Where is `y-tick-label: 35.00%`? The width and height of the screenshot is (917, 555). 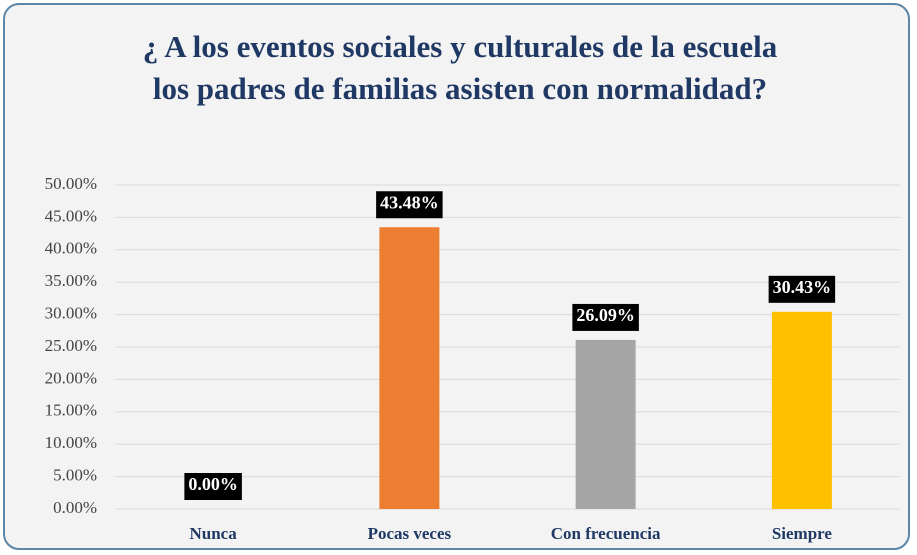 y-tick-label: 35.00% is located at coordinates (71, 280).